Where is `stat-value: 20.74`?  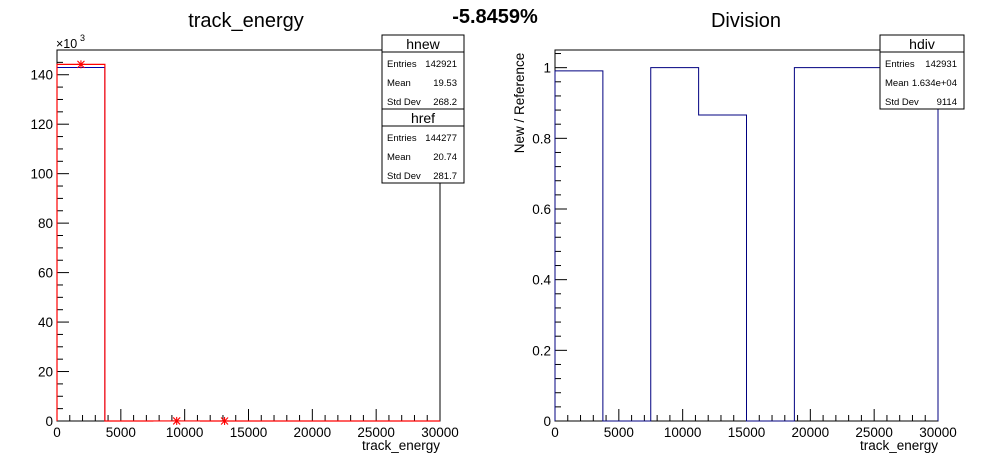 stat-value: 20.74 is located at coordinates (445, 157).